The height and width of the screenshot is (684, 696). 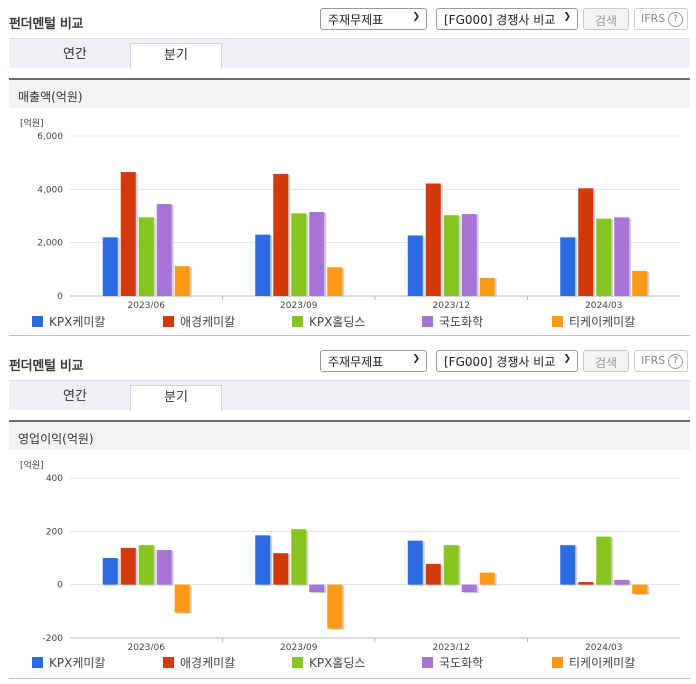 What do you see at coordinates (50, 244) in the screenshot?
I see `y-tick-label: 2,000` at bounding box center [50, 244].